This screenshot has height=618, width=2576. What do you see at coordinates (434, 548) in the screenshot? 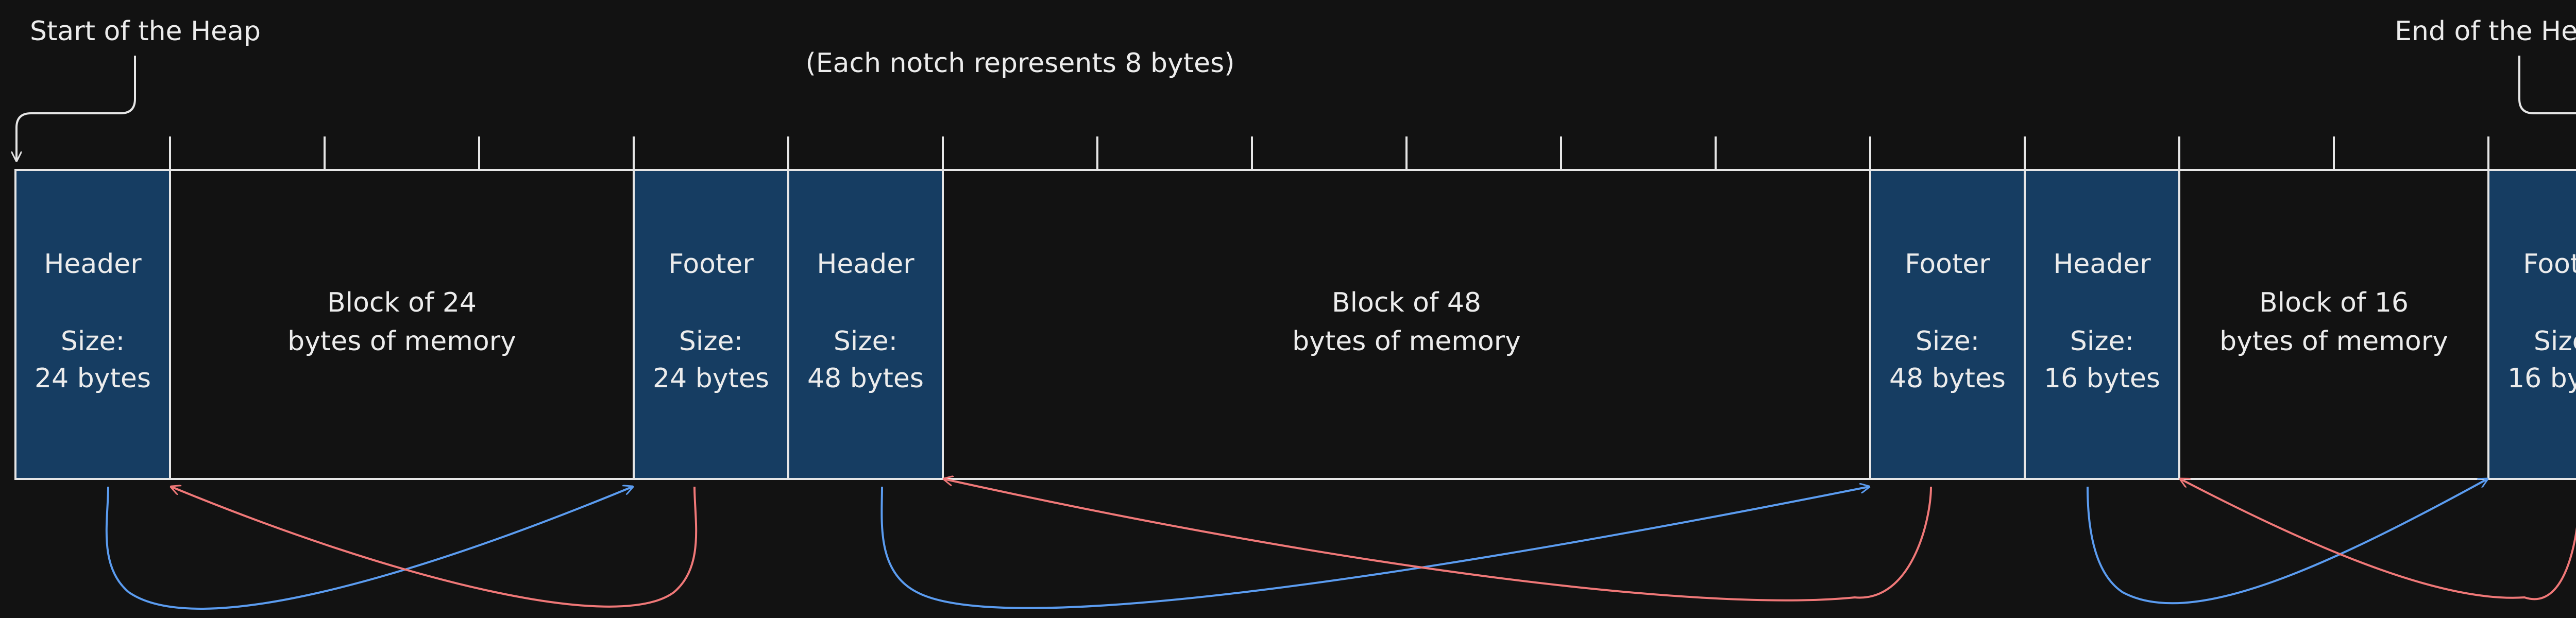
I see `block-24-footer-to-header-arrow` at bounding box center [434, 548].